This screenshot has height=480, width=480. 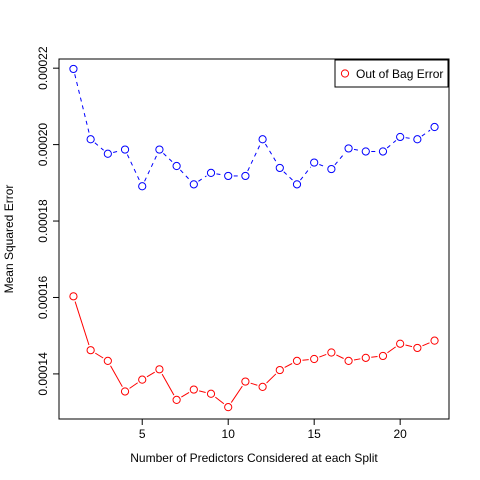 I want to click on legend-box, so click(x=391, y=73).